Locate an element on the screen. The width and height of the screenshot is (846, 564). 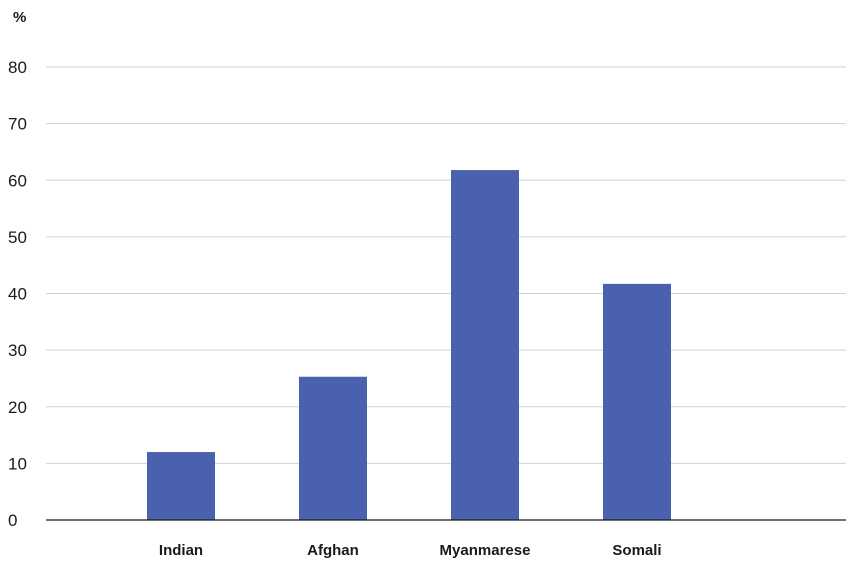
y-tick-label: 50 is located at coordinates (17, 237).